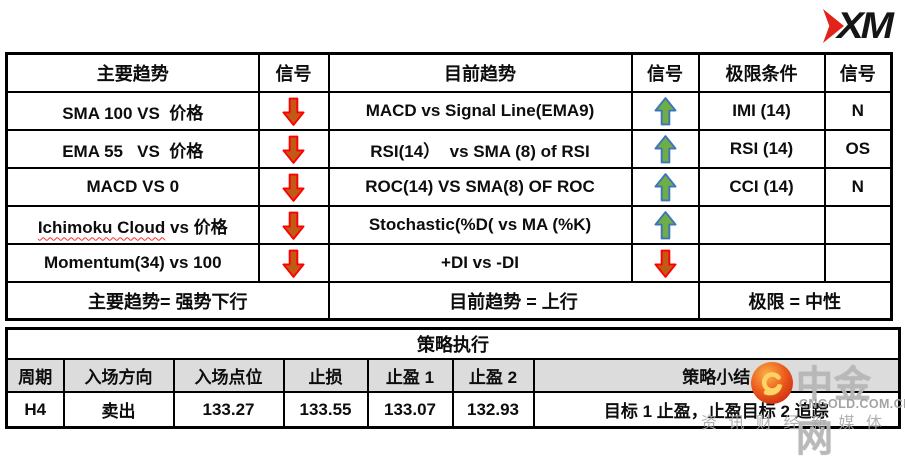 The image size is (905, 462). I want to click on extreme-label: RSI (14), so click(761, 148).